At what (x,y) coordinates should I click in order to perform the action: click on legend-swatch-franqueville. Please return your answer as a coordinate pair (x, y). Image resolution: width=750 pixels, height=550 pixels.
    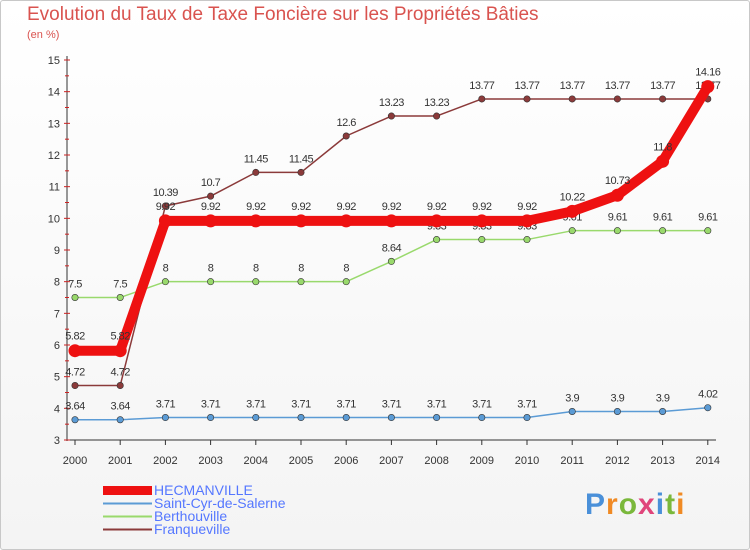
    Looking at the image, I should click on (127, 529).